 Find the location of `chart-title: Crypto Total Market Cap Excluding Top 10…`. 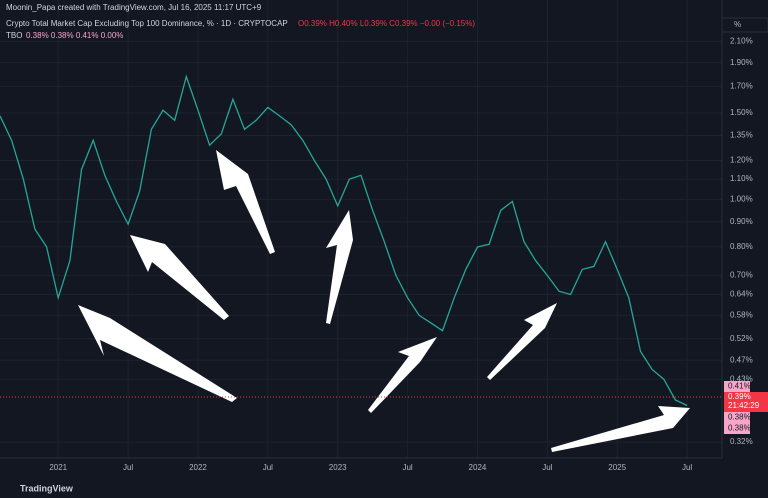

chart-title: Crypto Total Market Cap Excluding Top 10… is located at coordinates (147, 23).